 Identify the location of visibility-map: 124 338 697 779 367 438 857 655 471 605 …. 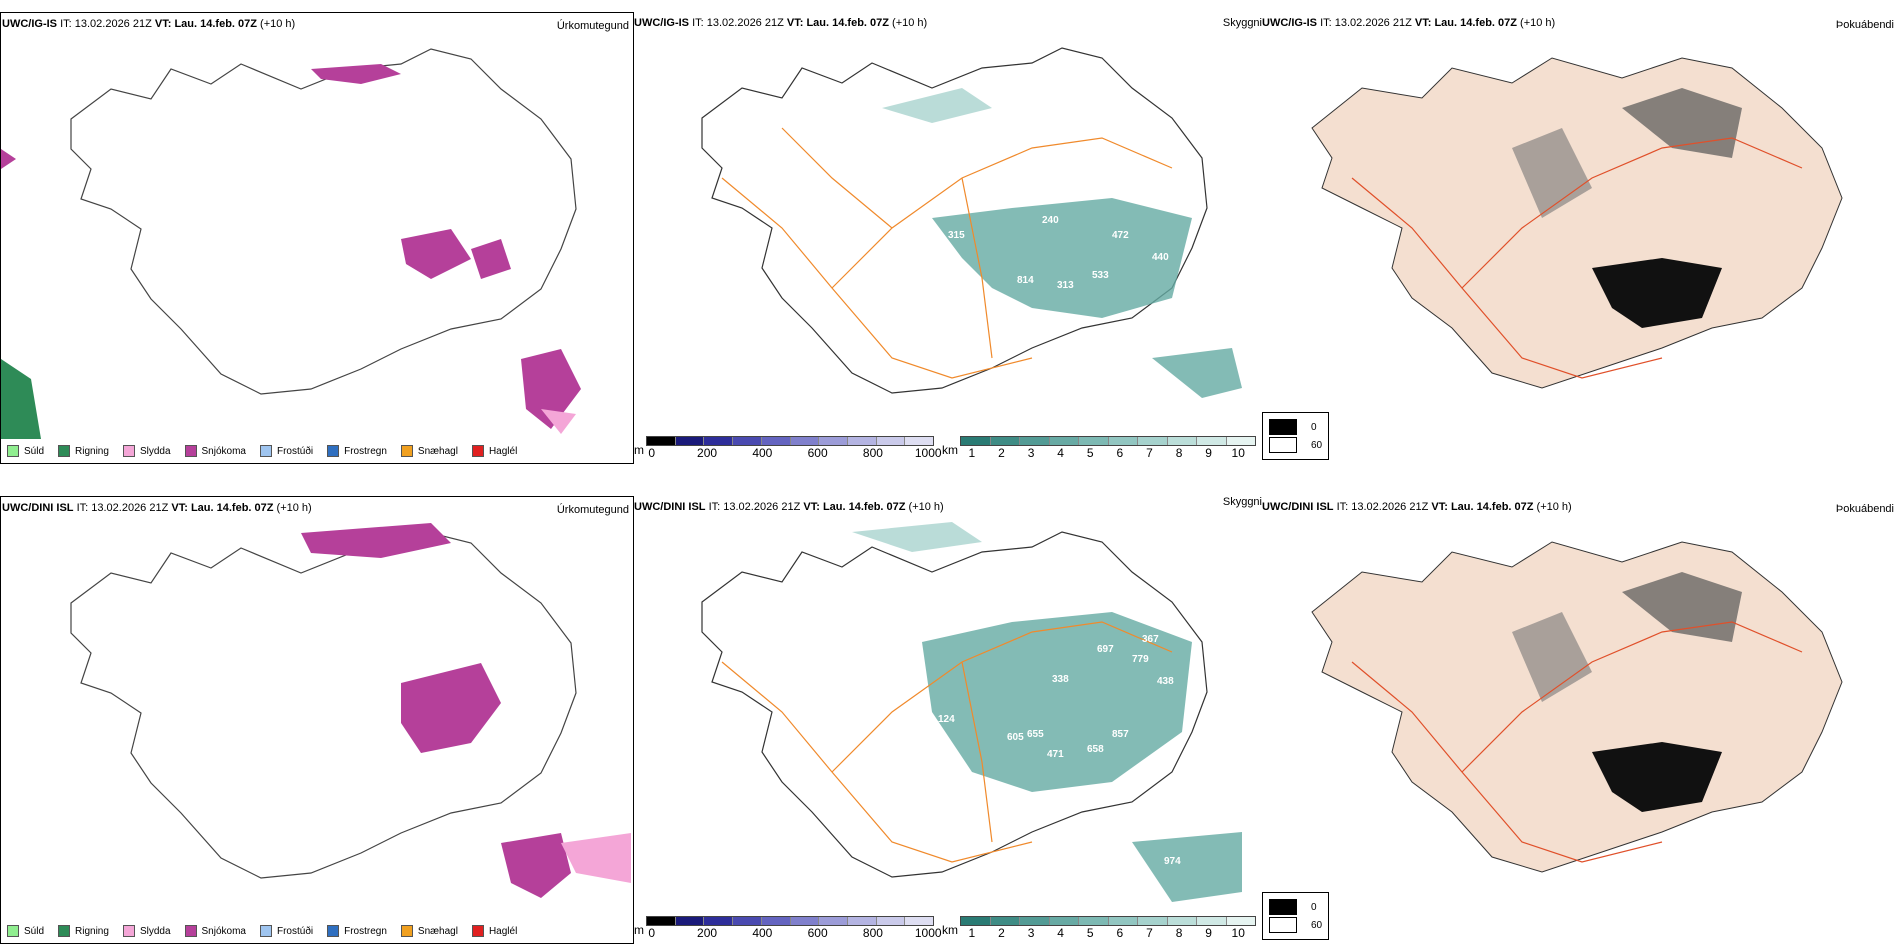
(971, 712).